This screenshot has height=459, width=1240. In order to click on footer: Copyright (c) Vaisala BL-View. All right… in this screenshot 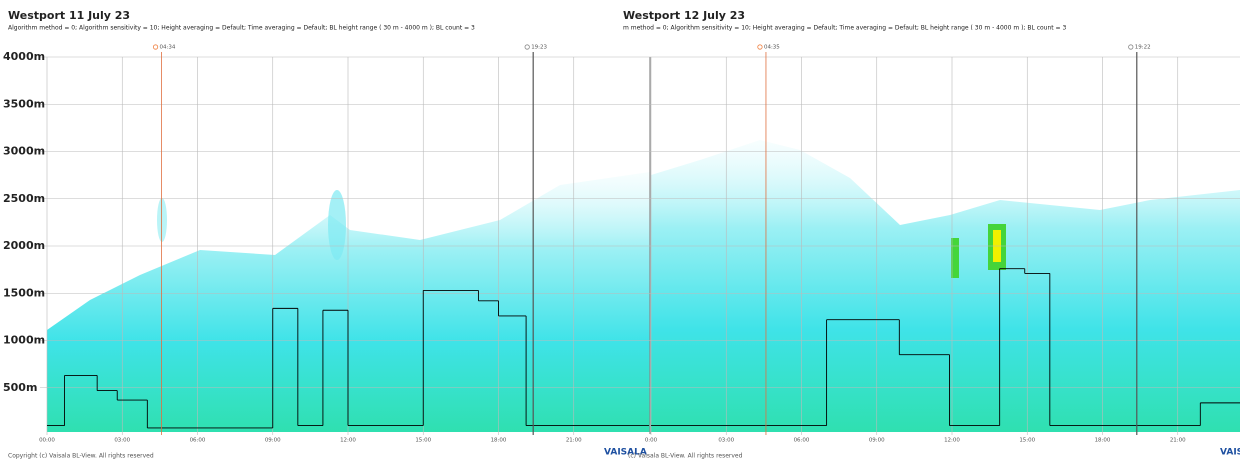, I will do `click(81, 456)`.